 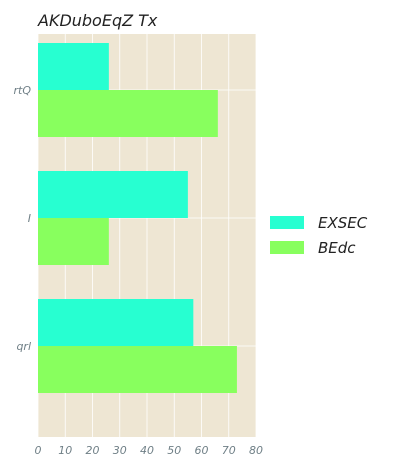 I want to click on x-tick-label: 0, so click(x=38, y=450).